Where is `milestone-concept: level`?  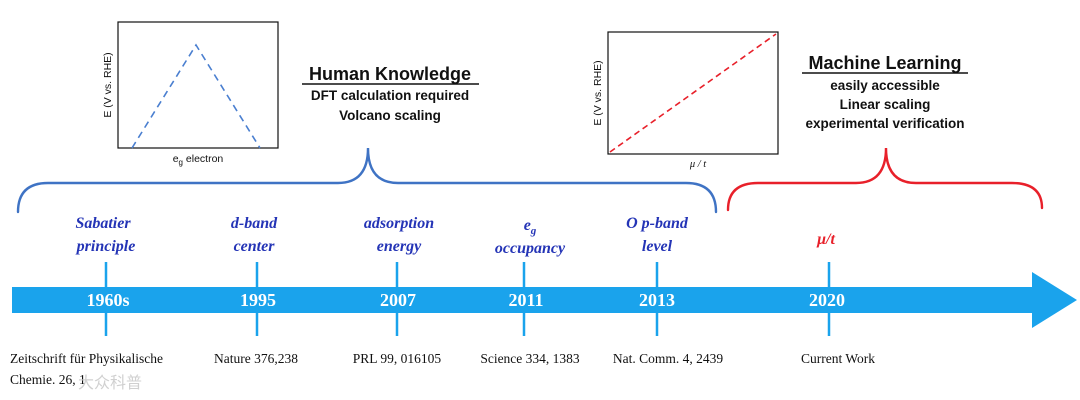 milestone-concept: level is located at coordinates (657, 246).